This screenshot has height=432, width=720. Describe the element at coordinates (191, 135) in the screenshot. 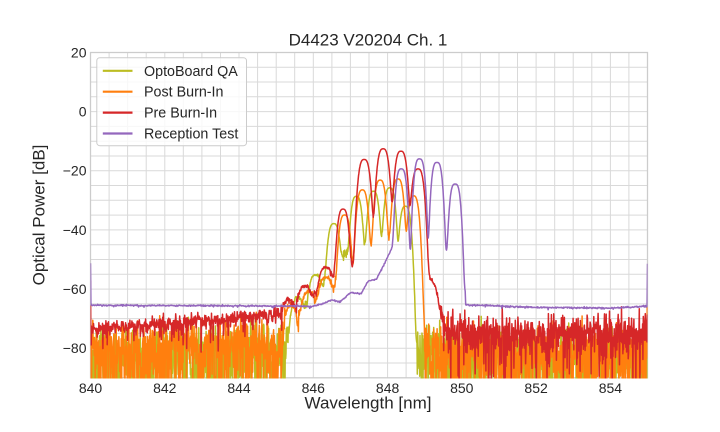

I see `svg-text: Reception Test` at that location.